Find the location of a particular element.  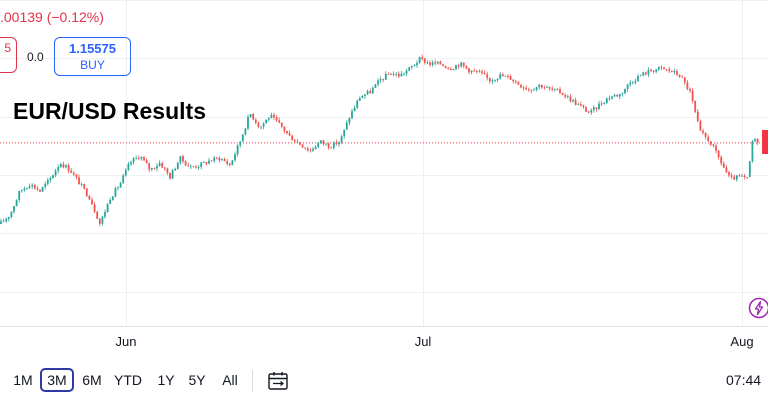

clock: 07:44 is located at coordinates (744, 380).